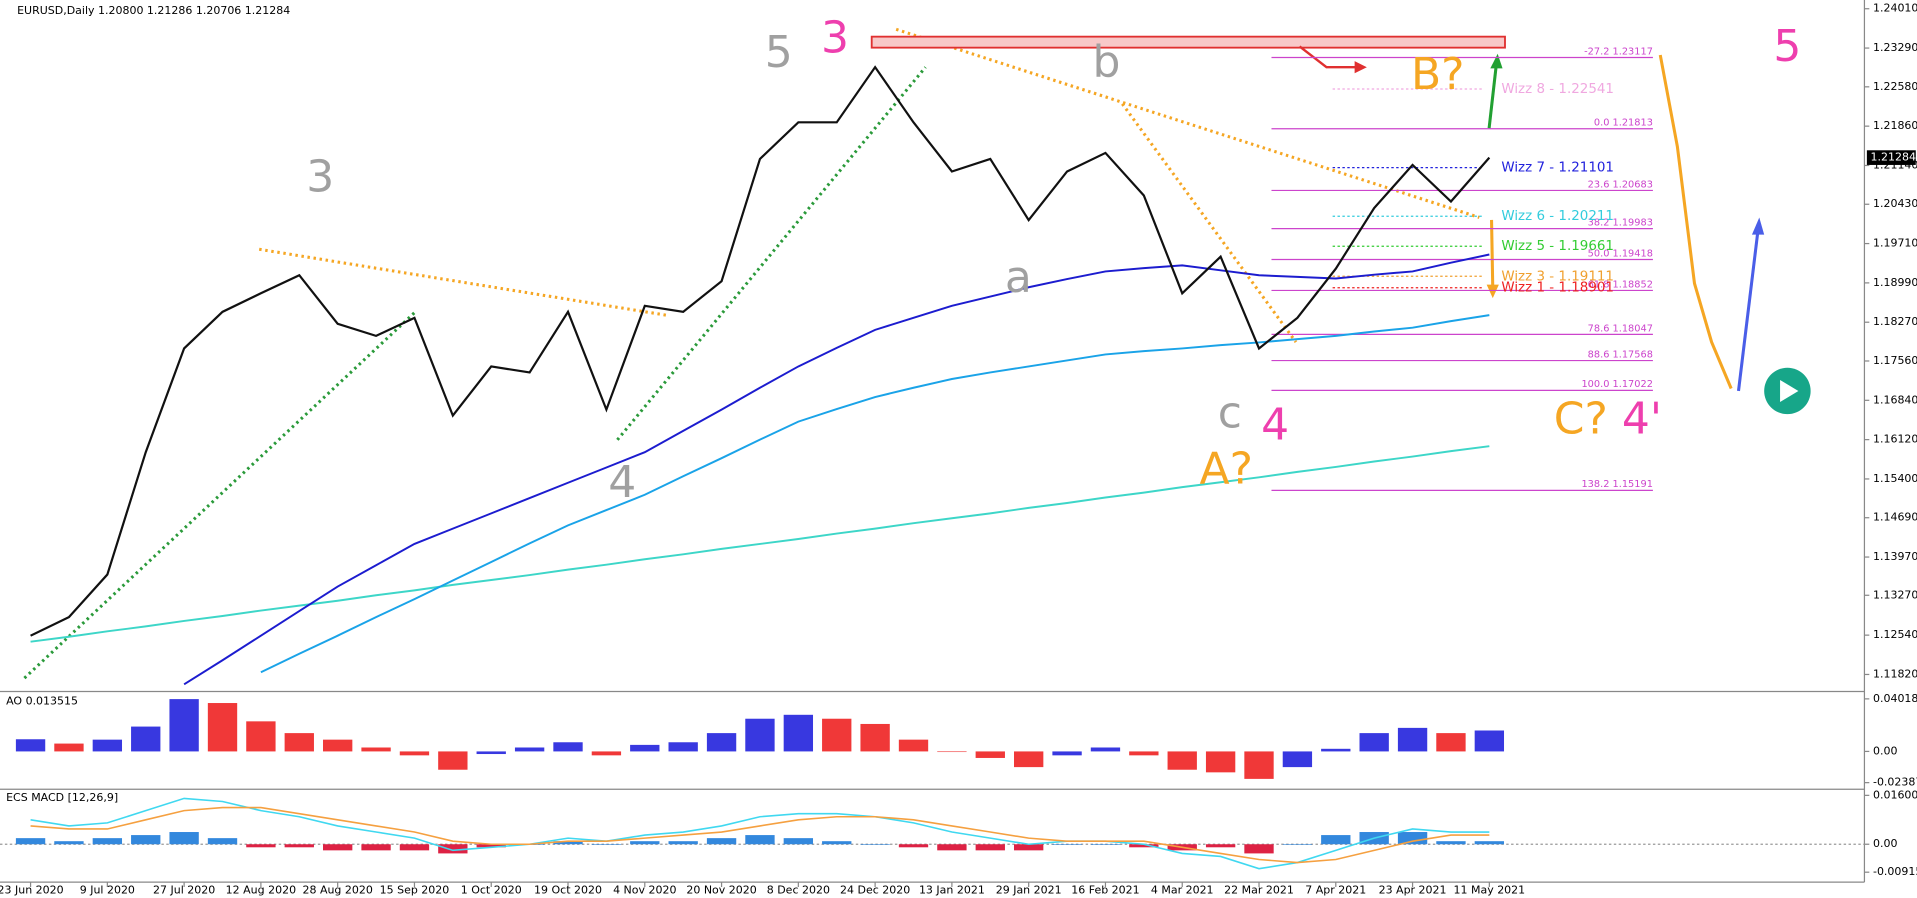 The width and height of the screenshot is (1917, 898). I want to click on y-tick-label: 1.11820, so click(1895, 673).